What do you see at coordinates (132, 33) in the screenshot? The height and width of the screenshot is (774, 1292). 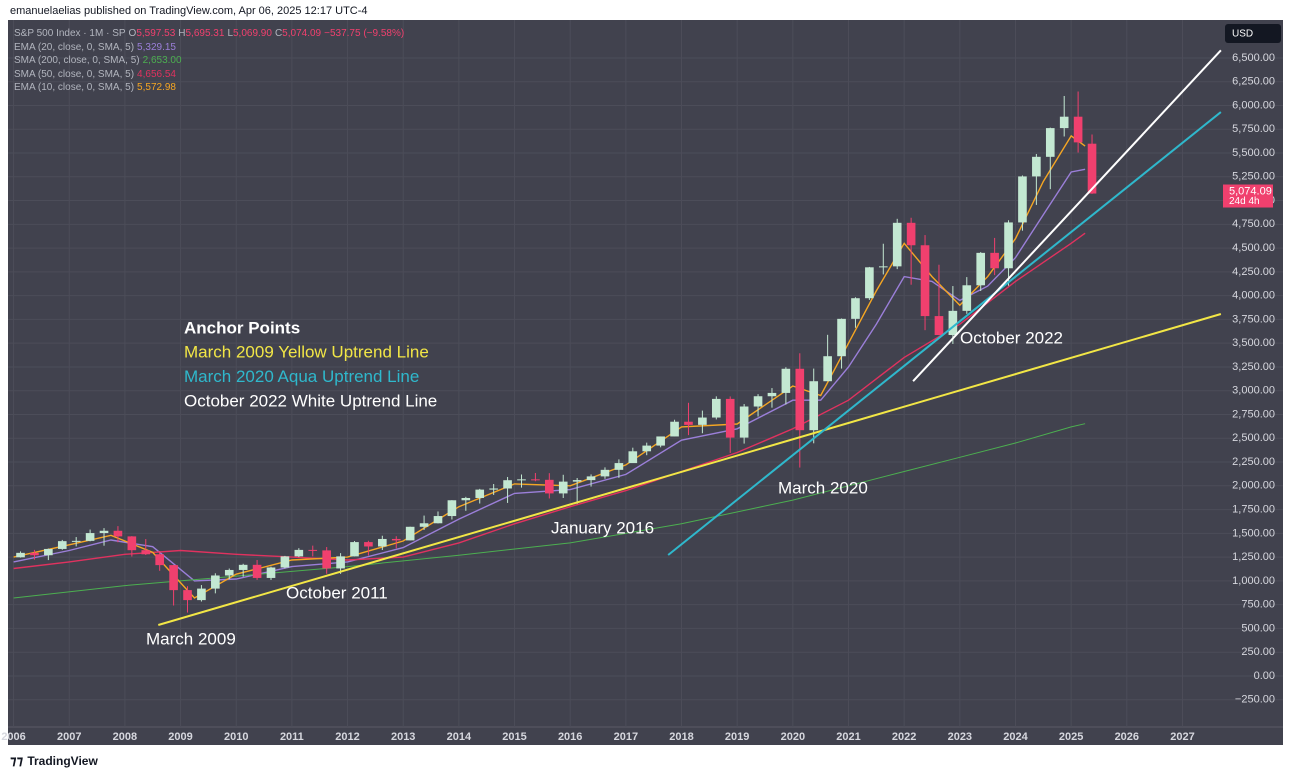 I see `ohlc-key: O` at bounding box center [132, 33].